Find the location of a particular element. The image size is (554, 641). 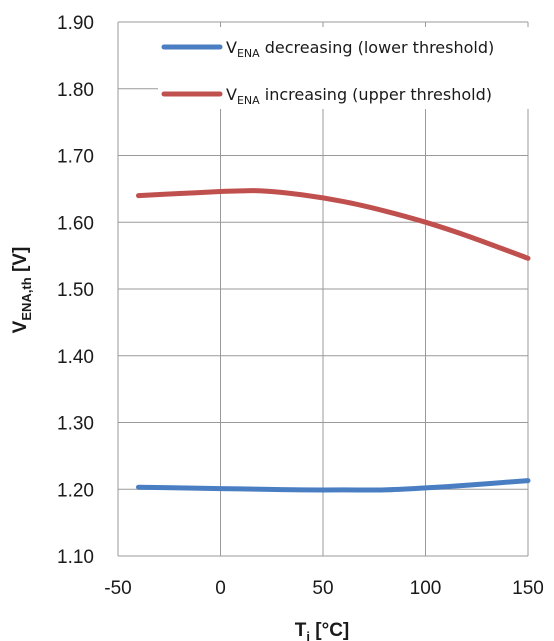

x-tick-label: -50 is located at coordinates (117, 588).